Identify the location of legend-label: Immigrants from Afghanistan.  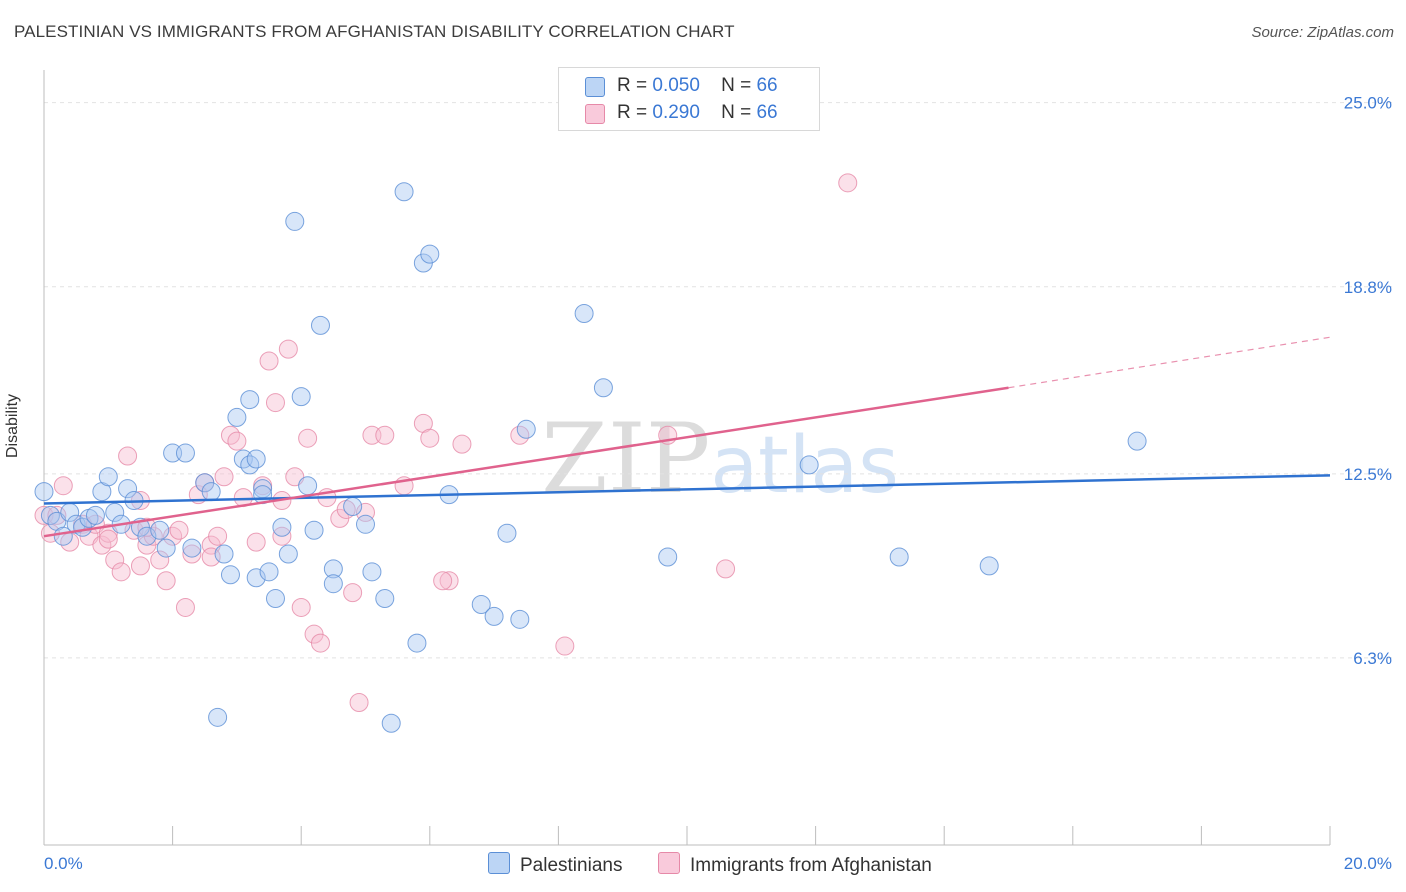
(811, 865).